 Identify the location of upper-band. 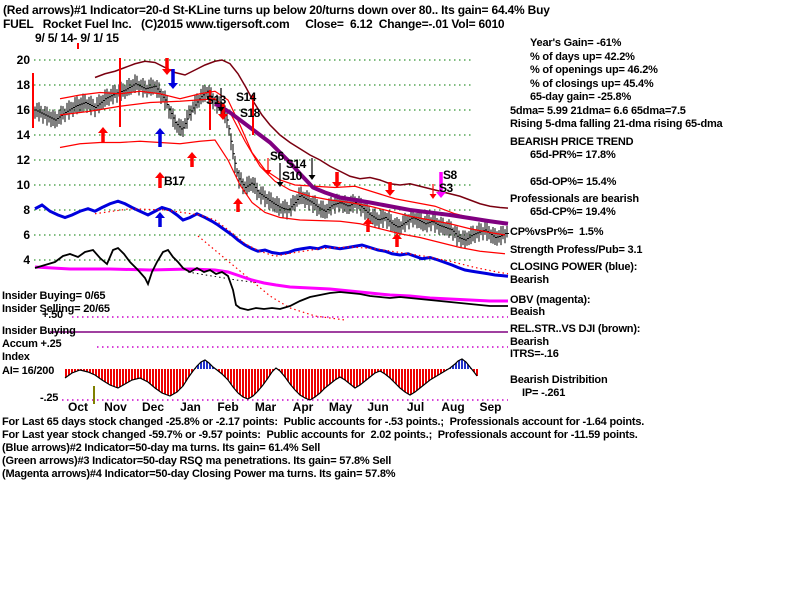
(282, 157).